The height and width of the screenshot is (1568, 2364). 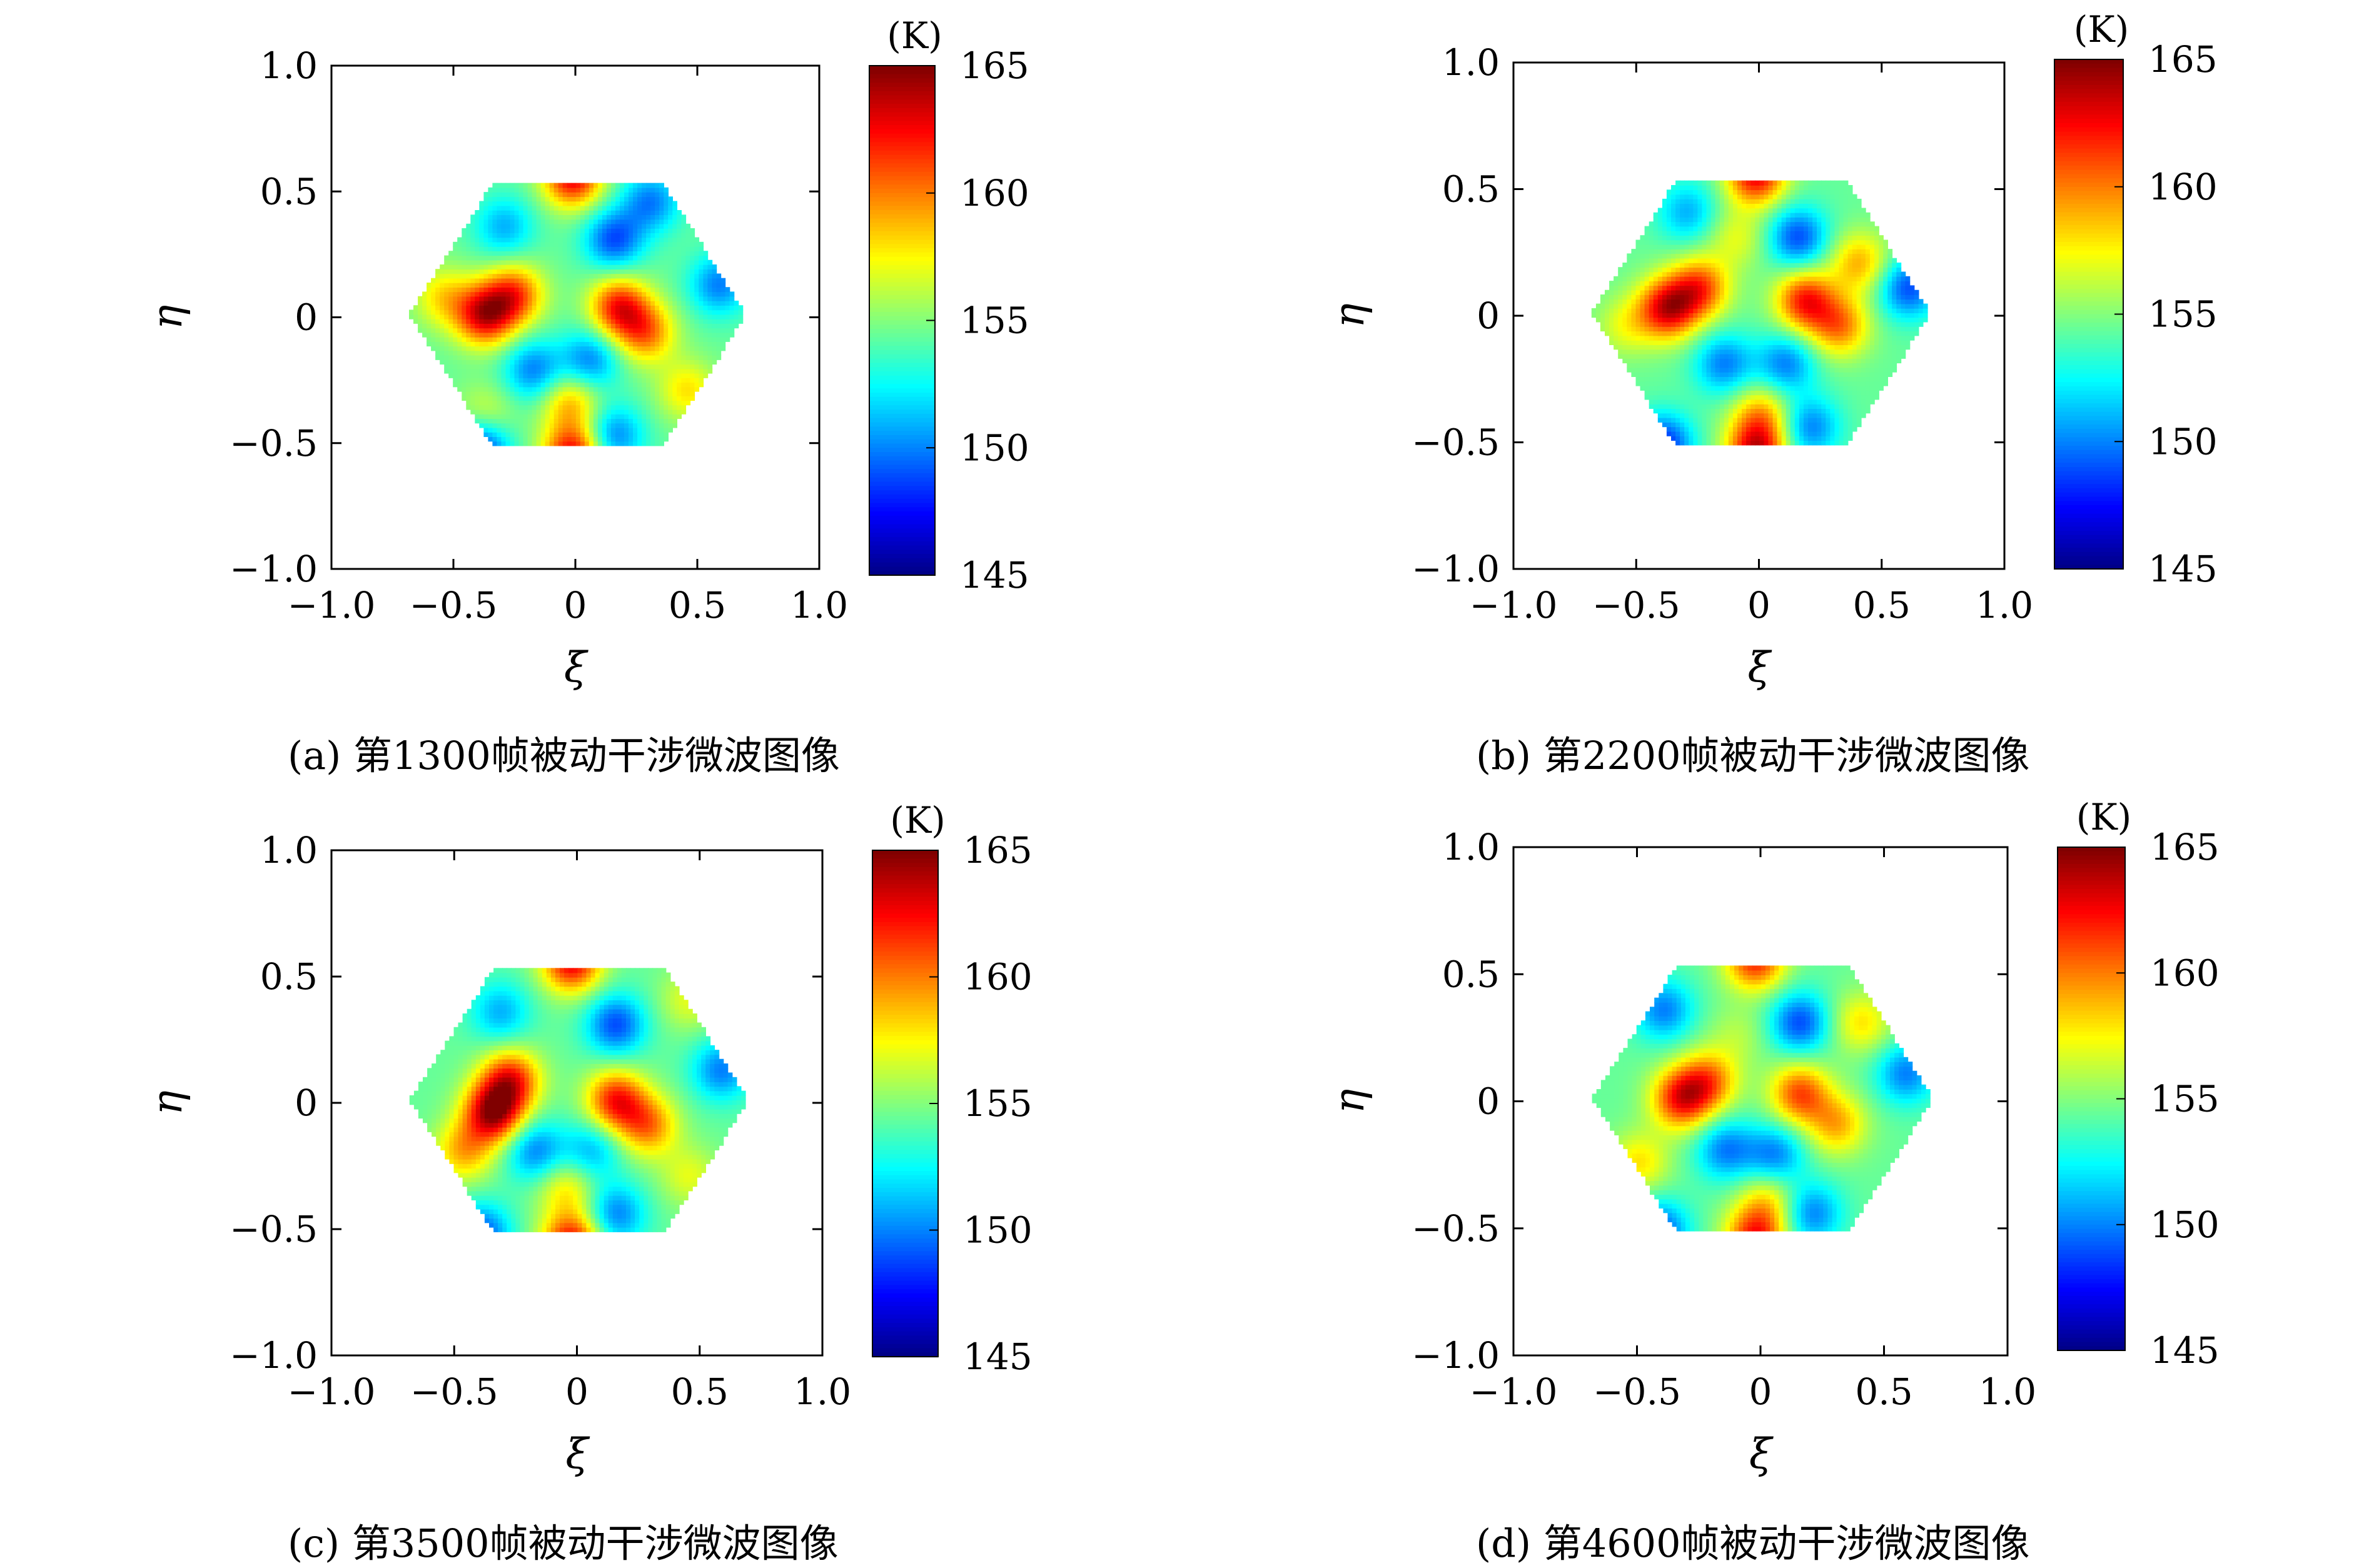 What do you see at coordinates (563, 1540) in the screenshot?
I see `caption-c: (c) 第3500帧被动干涉微波图像` at bounding box center [563, 1540].